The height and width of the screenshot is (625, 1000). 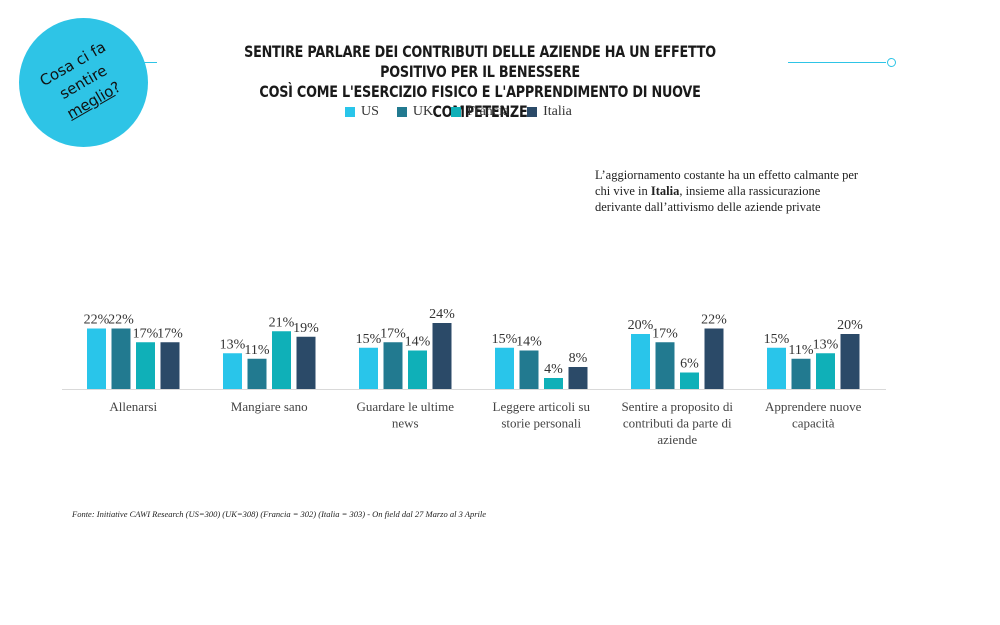 I want to click on legend-label: UK, so click(x=423, y=111).